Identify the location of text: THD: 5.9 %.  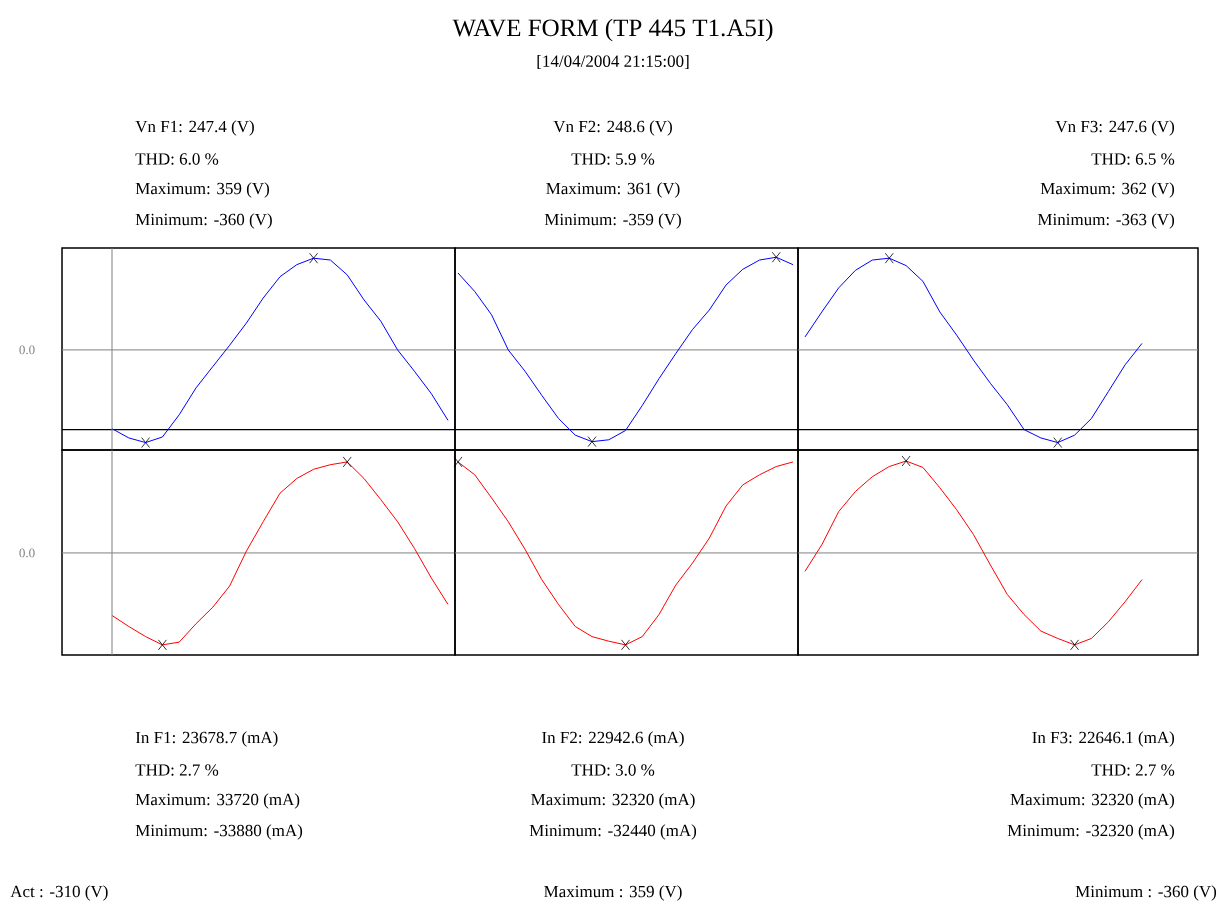
(613, 159).